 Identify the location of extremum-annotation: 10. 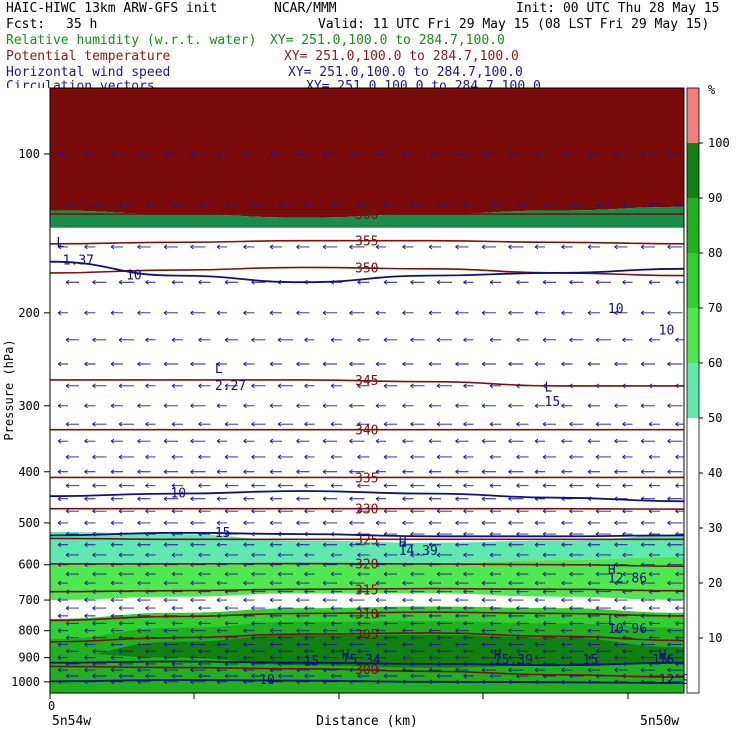
(616, 309).